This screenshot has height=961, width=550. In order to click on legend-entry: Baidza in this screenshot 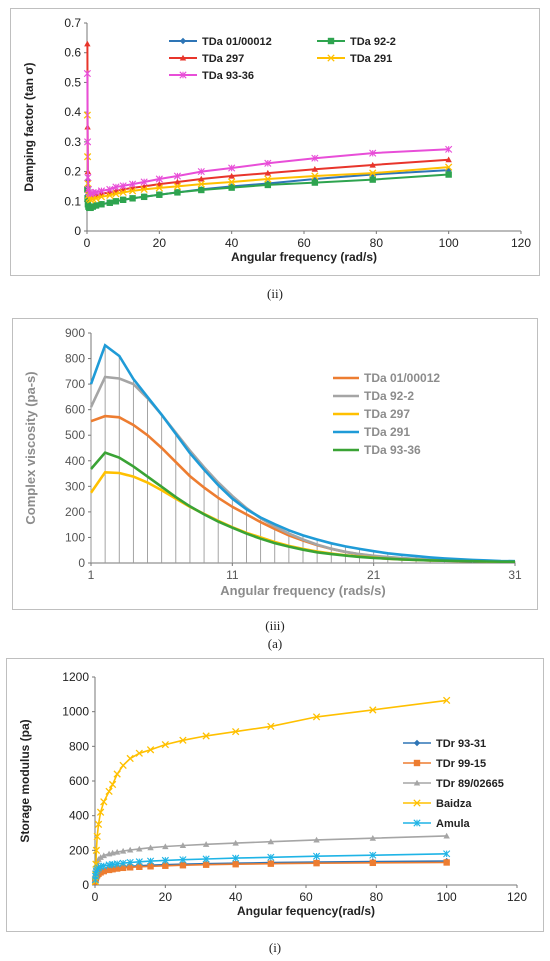, I will do `click(437, 804)`.